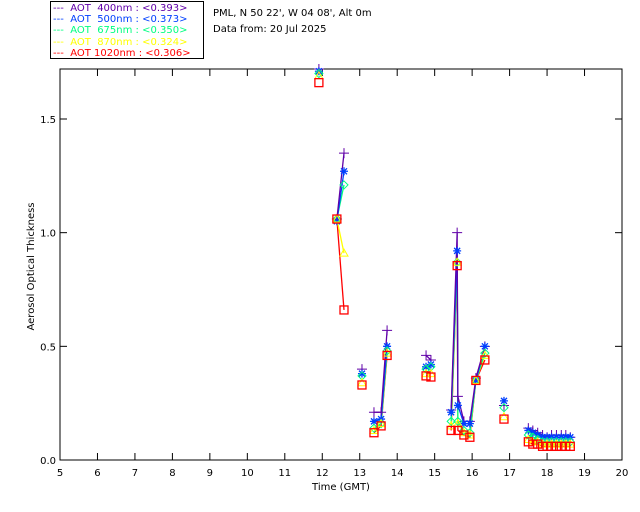 The height and width of the screenshot is (512, 640). I want to click on y-tick-label: 1.5, so click(48, 120).